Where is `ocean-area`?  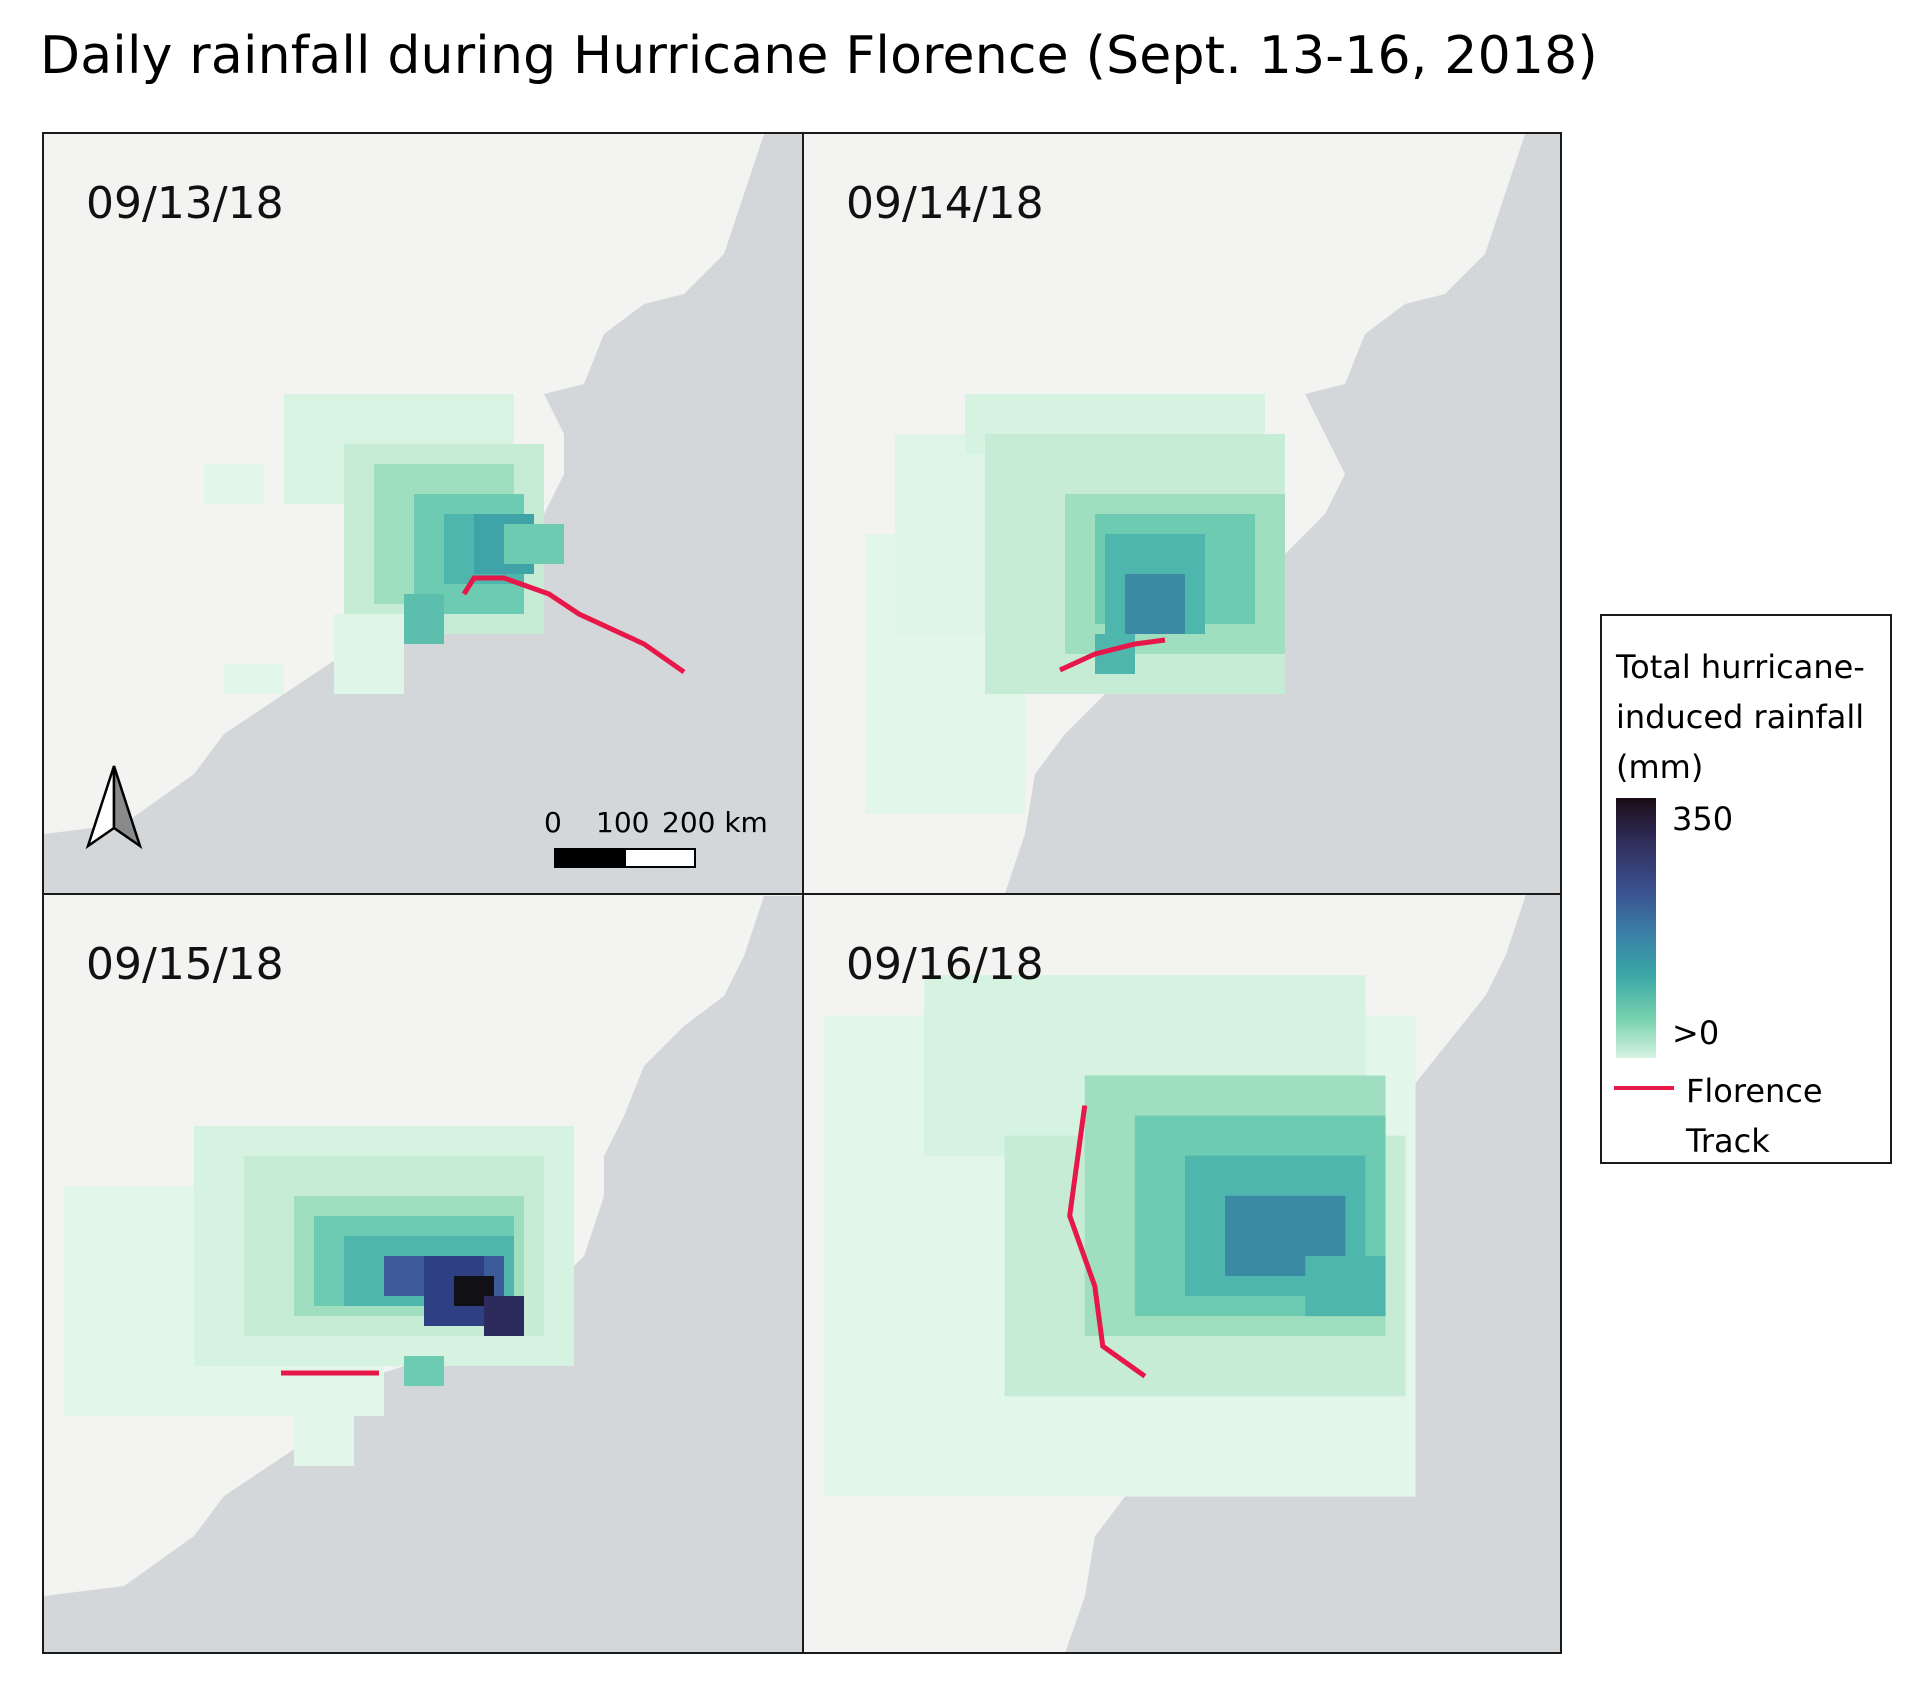 ocean-area is located at coordinates (1282, 513).